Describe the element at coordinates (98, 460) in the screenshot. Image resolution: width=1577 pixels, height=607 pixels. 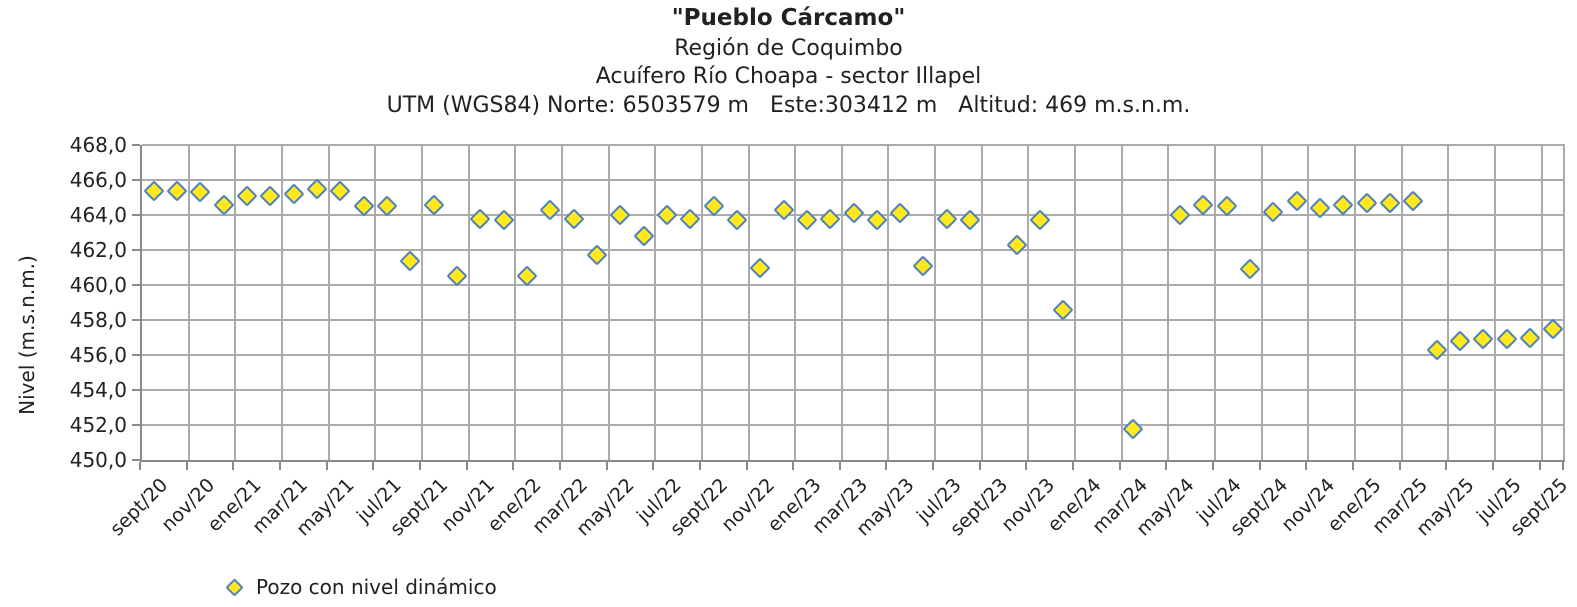
I see `y-axis-tick-label: 450,0` at that location.